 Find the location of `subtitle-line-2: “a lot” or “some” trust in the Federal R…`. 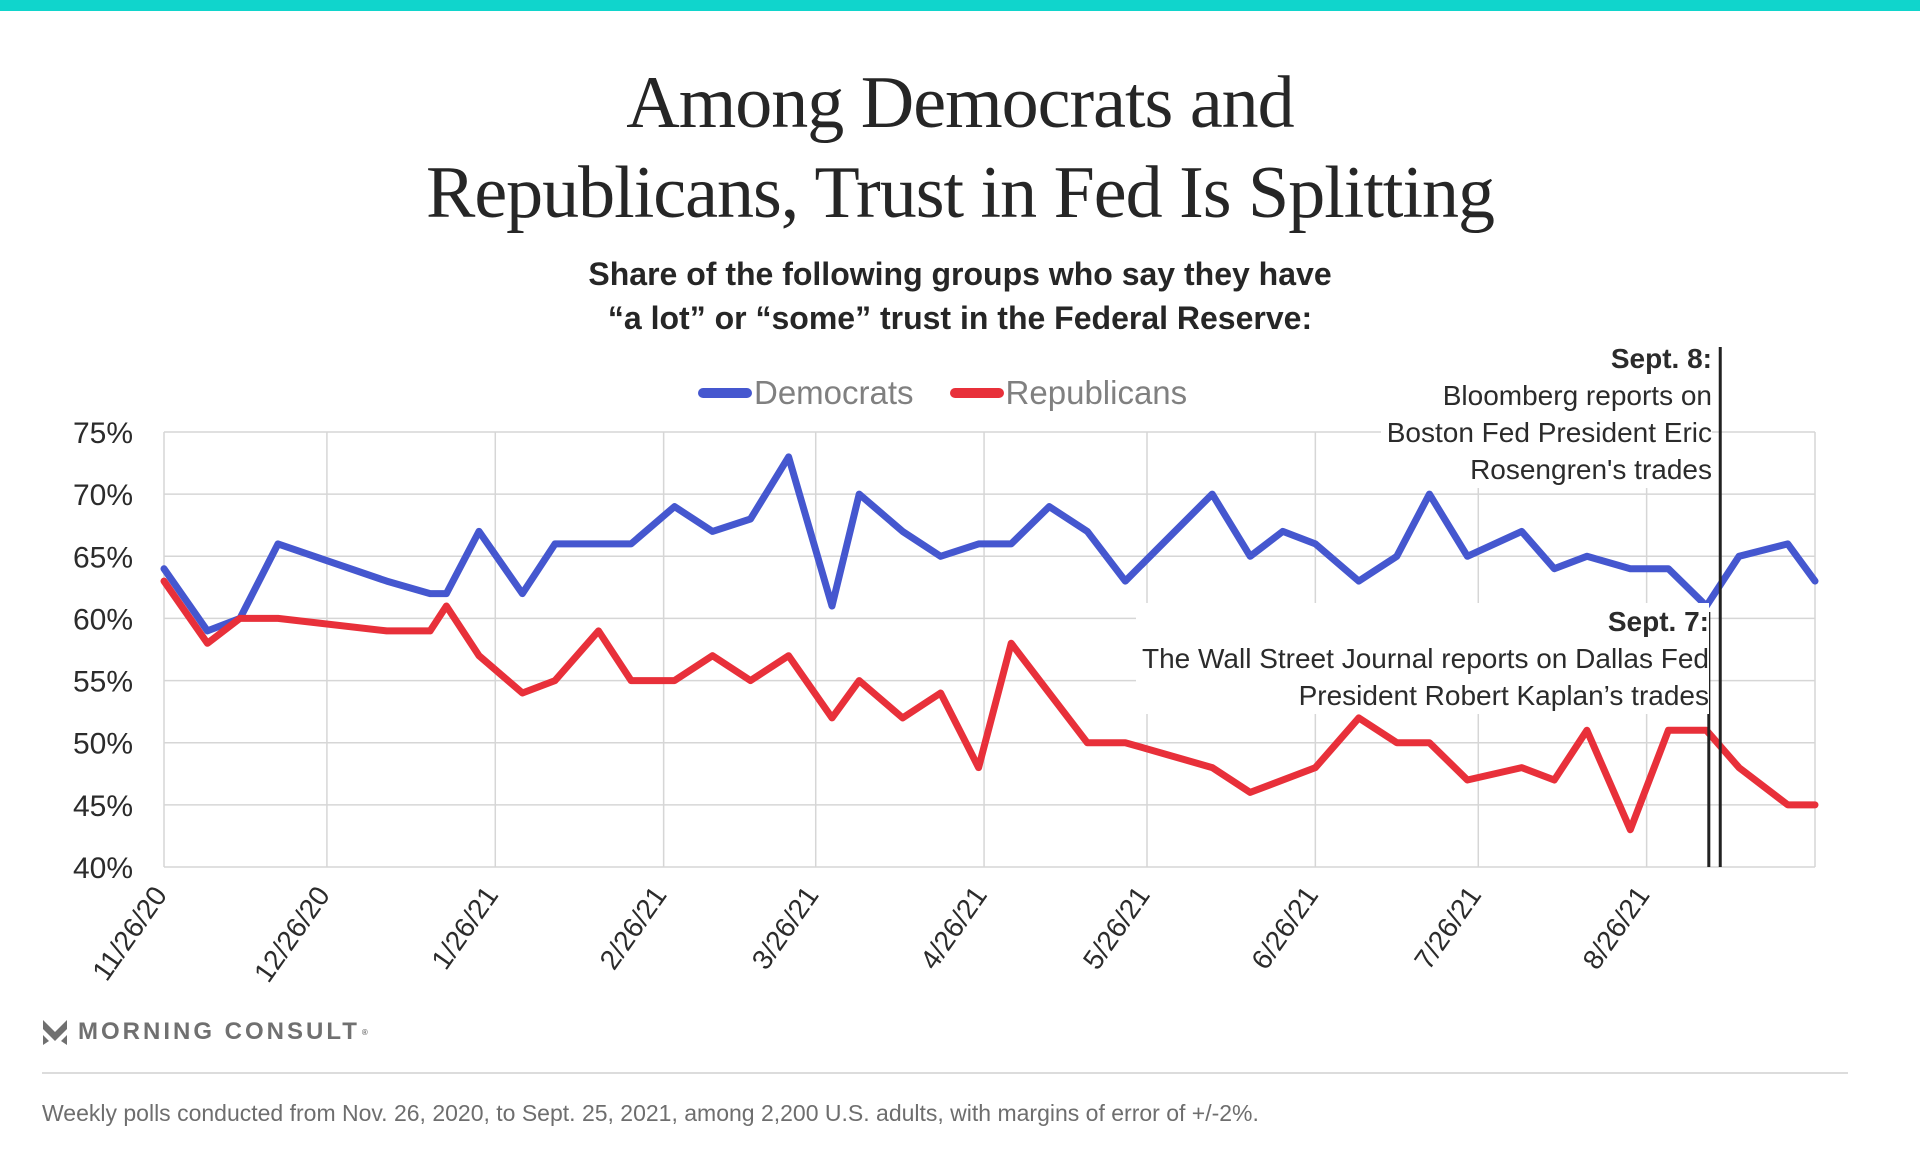

subtitle-line-2: “a lot” or “some” trust in the Federal R… is located at coordinates (960, 318).